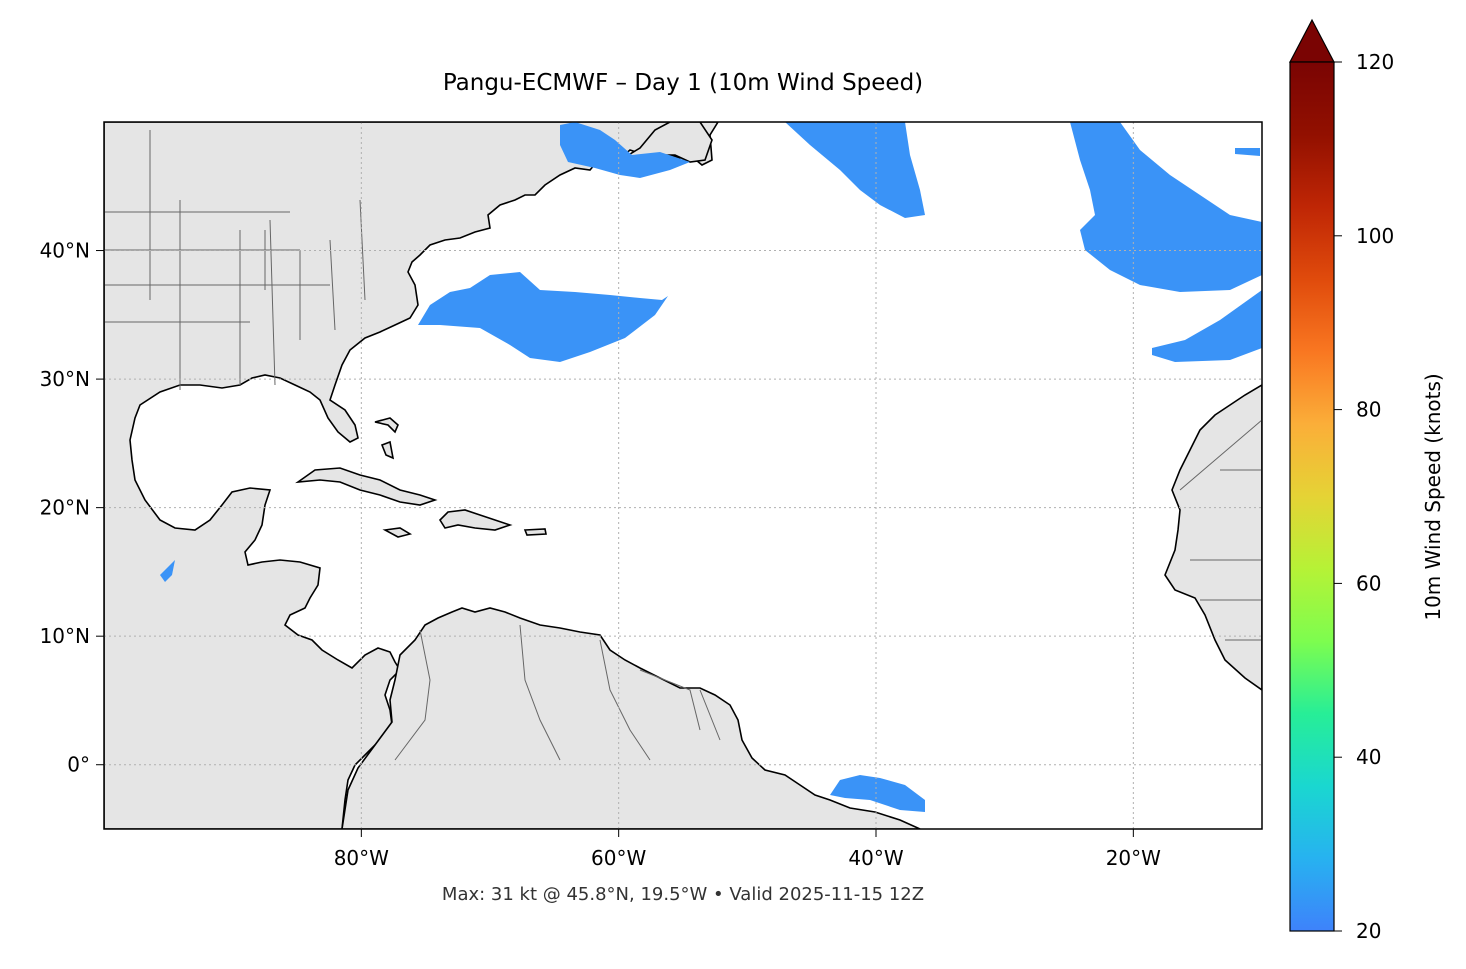  I want to click on wind-patch-mid-atlantic-north, so click(855, 170).